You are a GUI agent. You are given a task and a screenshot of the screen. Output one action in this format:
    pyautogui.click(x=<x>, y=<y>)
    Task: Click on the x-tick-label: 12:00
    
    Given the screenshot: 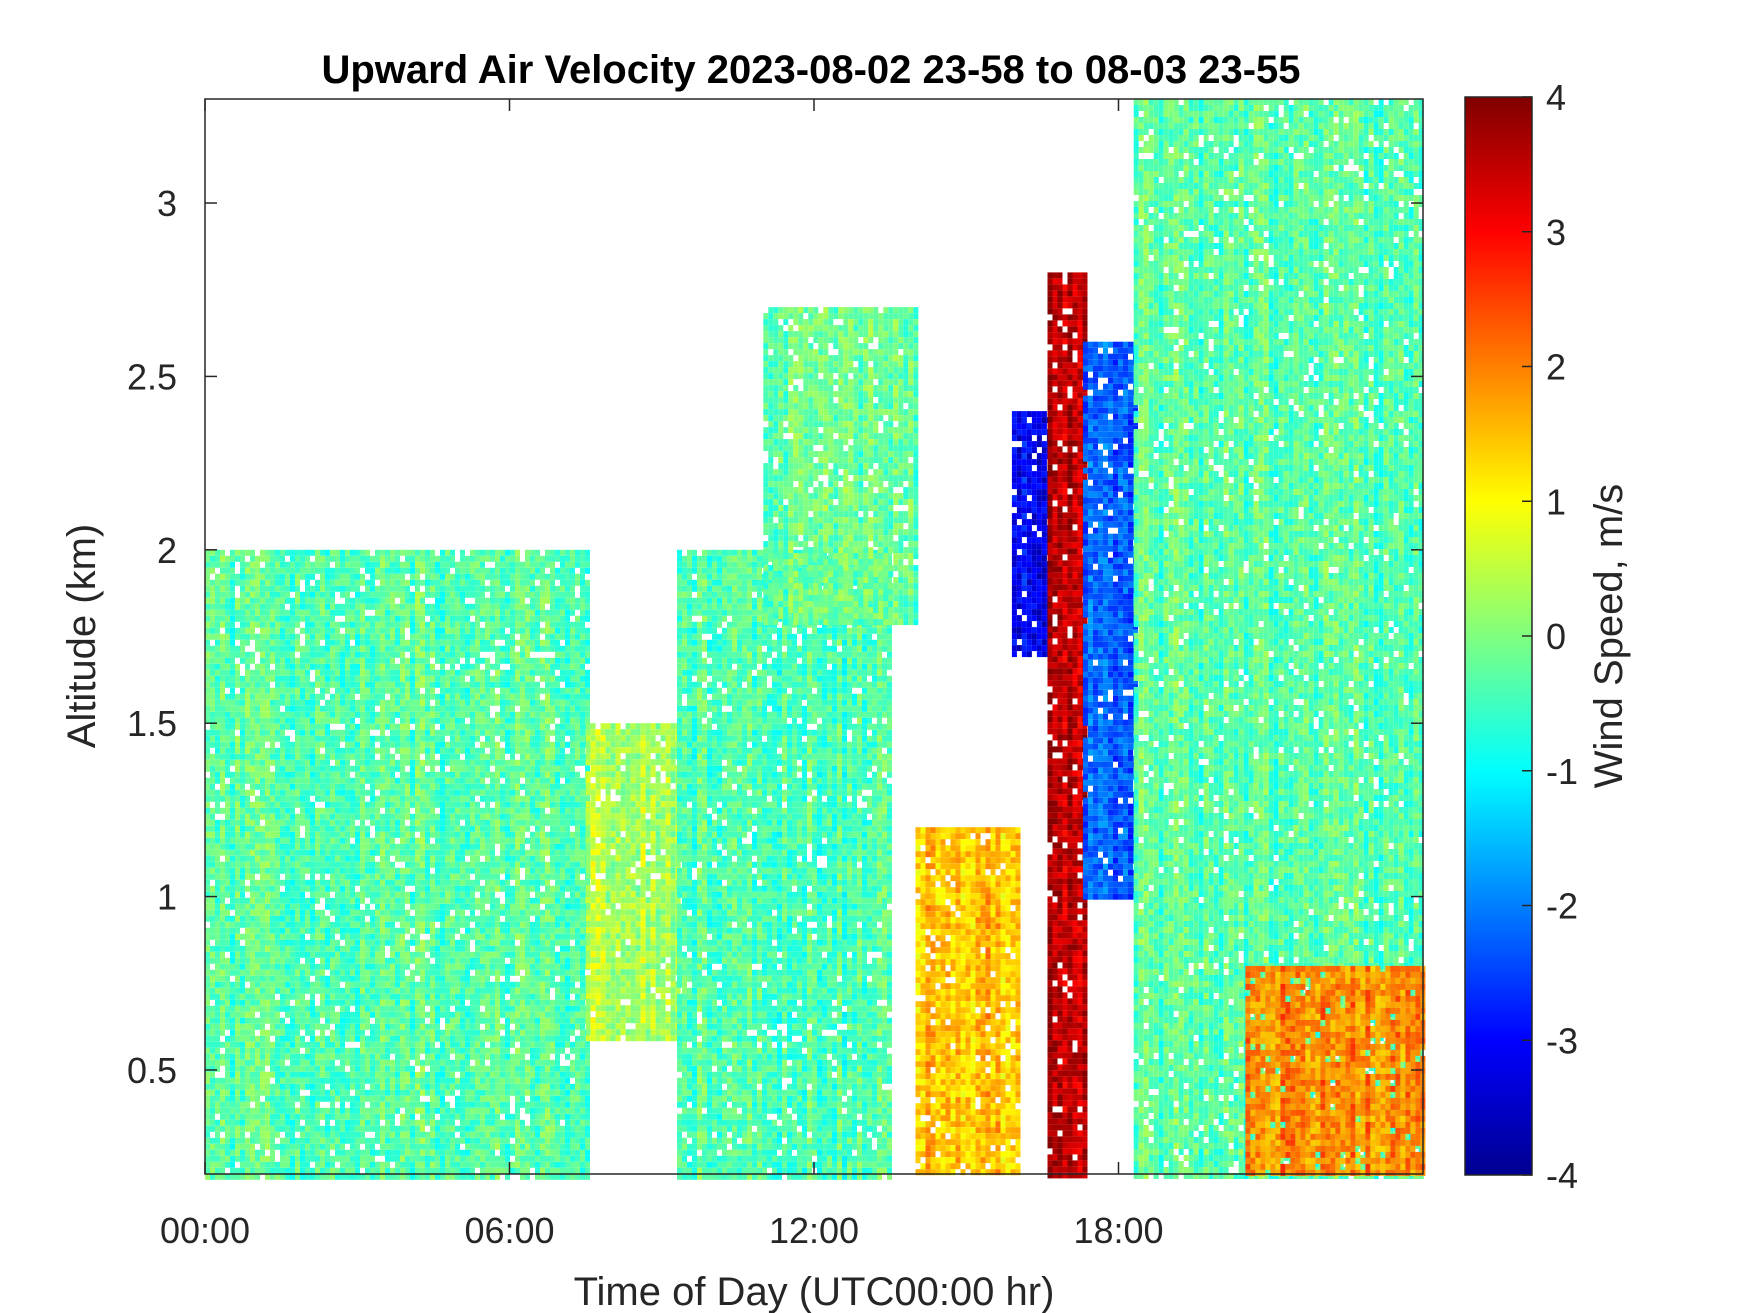 What is the action you would take?
    pyautogui.click(x=814, y=1230)
    